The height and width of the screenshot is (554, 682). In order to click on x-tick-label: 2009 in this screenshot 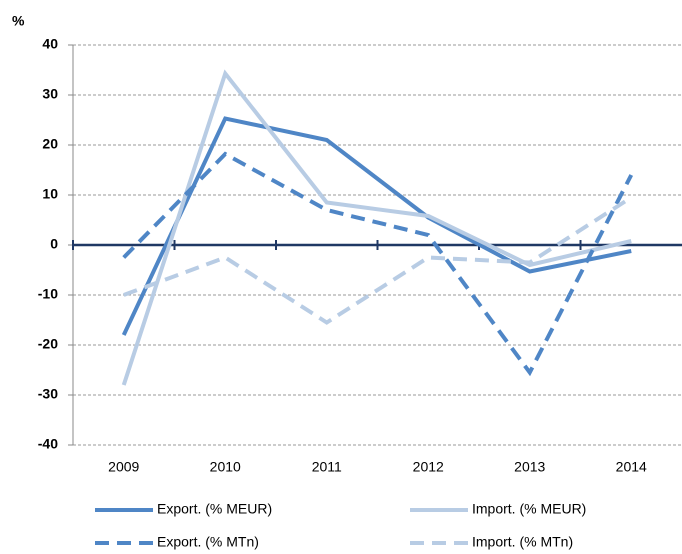, I will do `click(123, 467)`.